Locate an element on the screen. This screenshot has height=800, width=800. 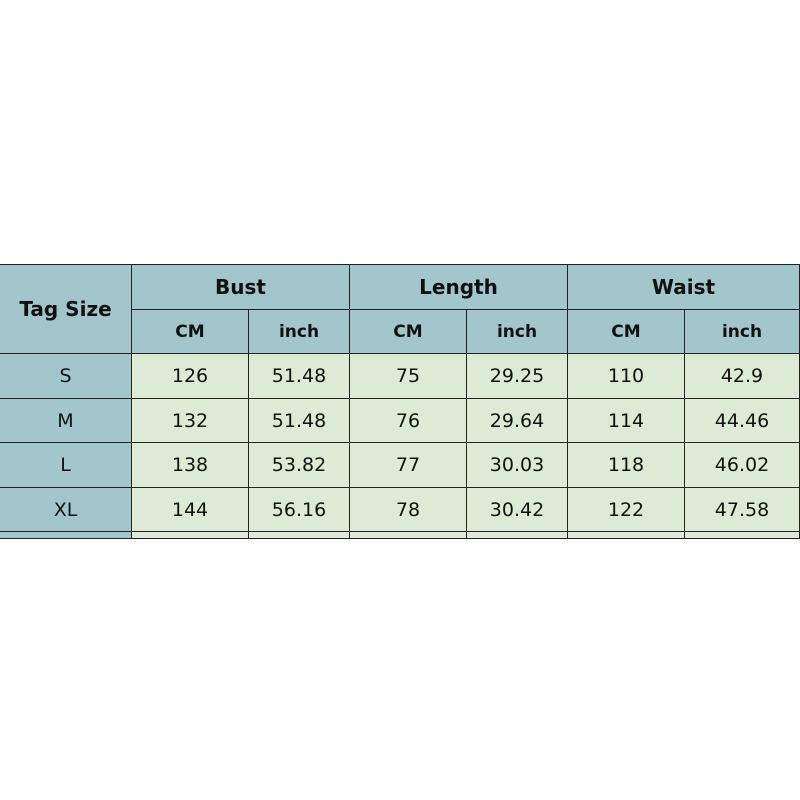
table-cell: 118 is located at coordinates (626, 465).